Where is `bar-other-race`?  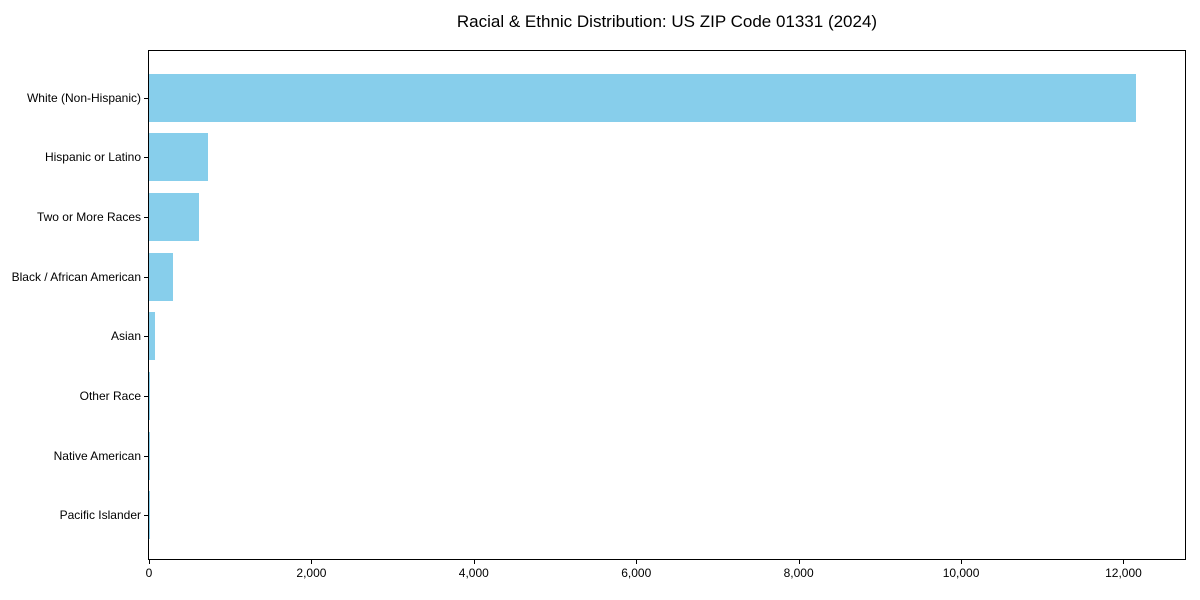
bar-other-race is located at coordinates (149, 396).